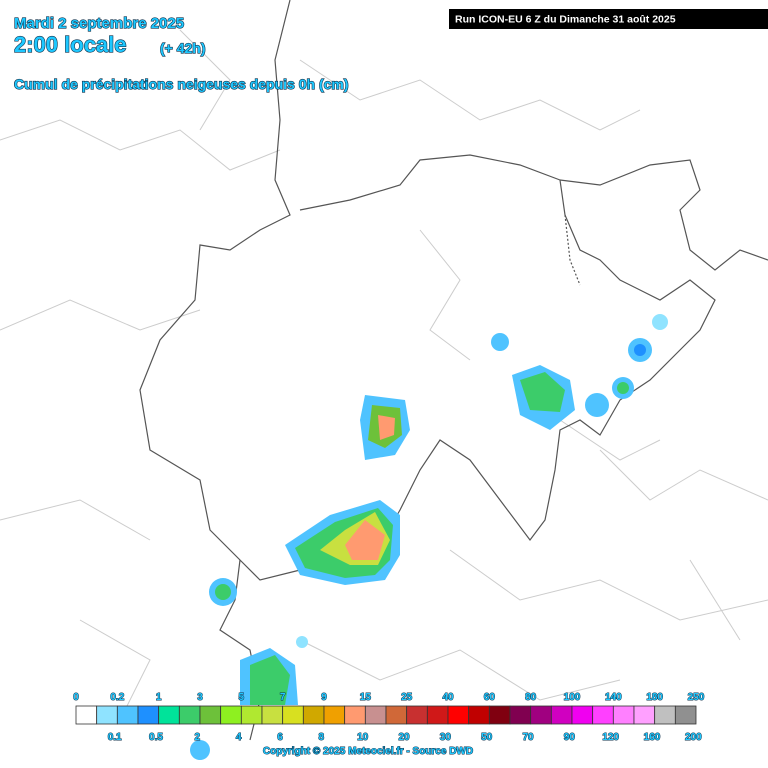  What do you see at coordinates (528, 737) in the screenshot?
I see `legend-label: 70` at bounding box center [528, 737].